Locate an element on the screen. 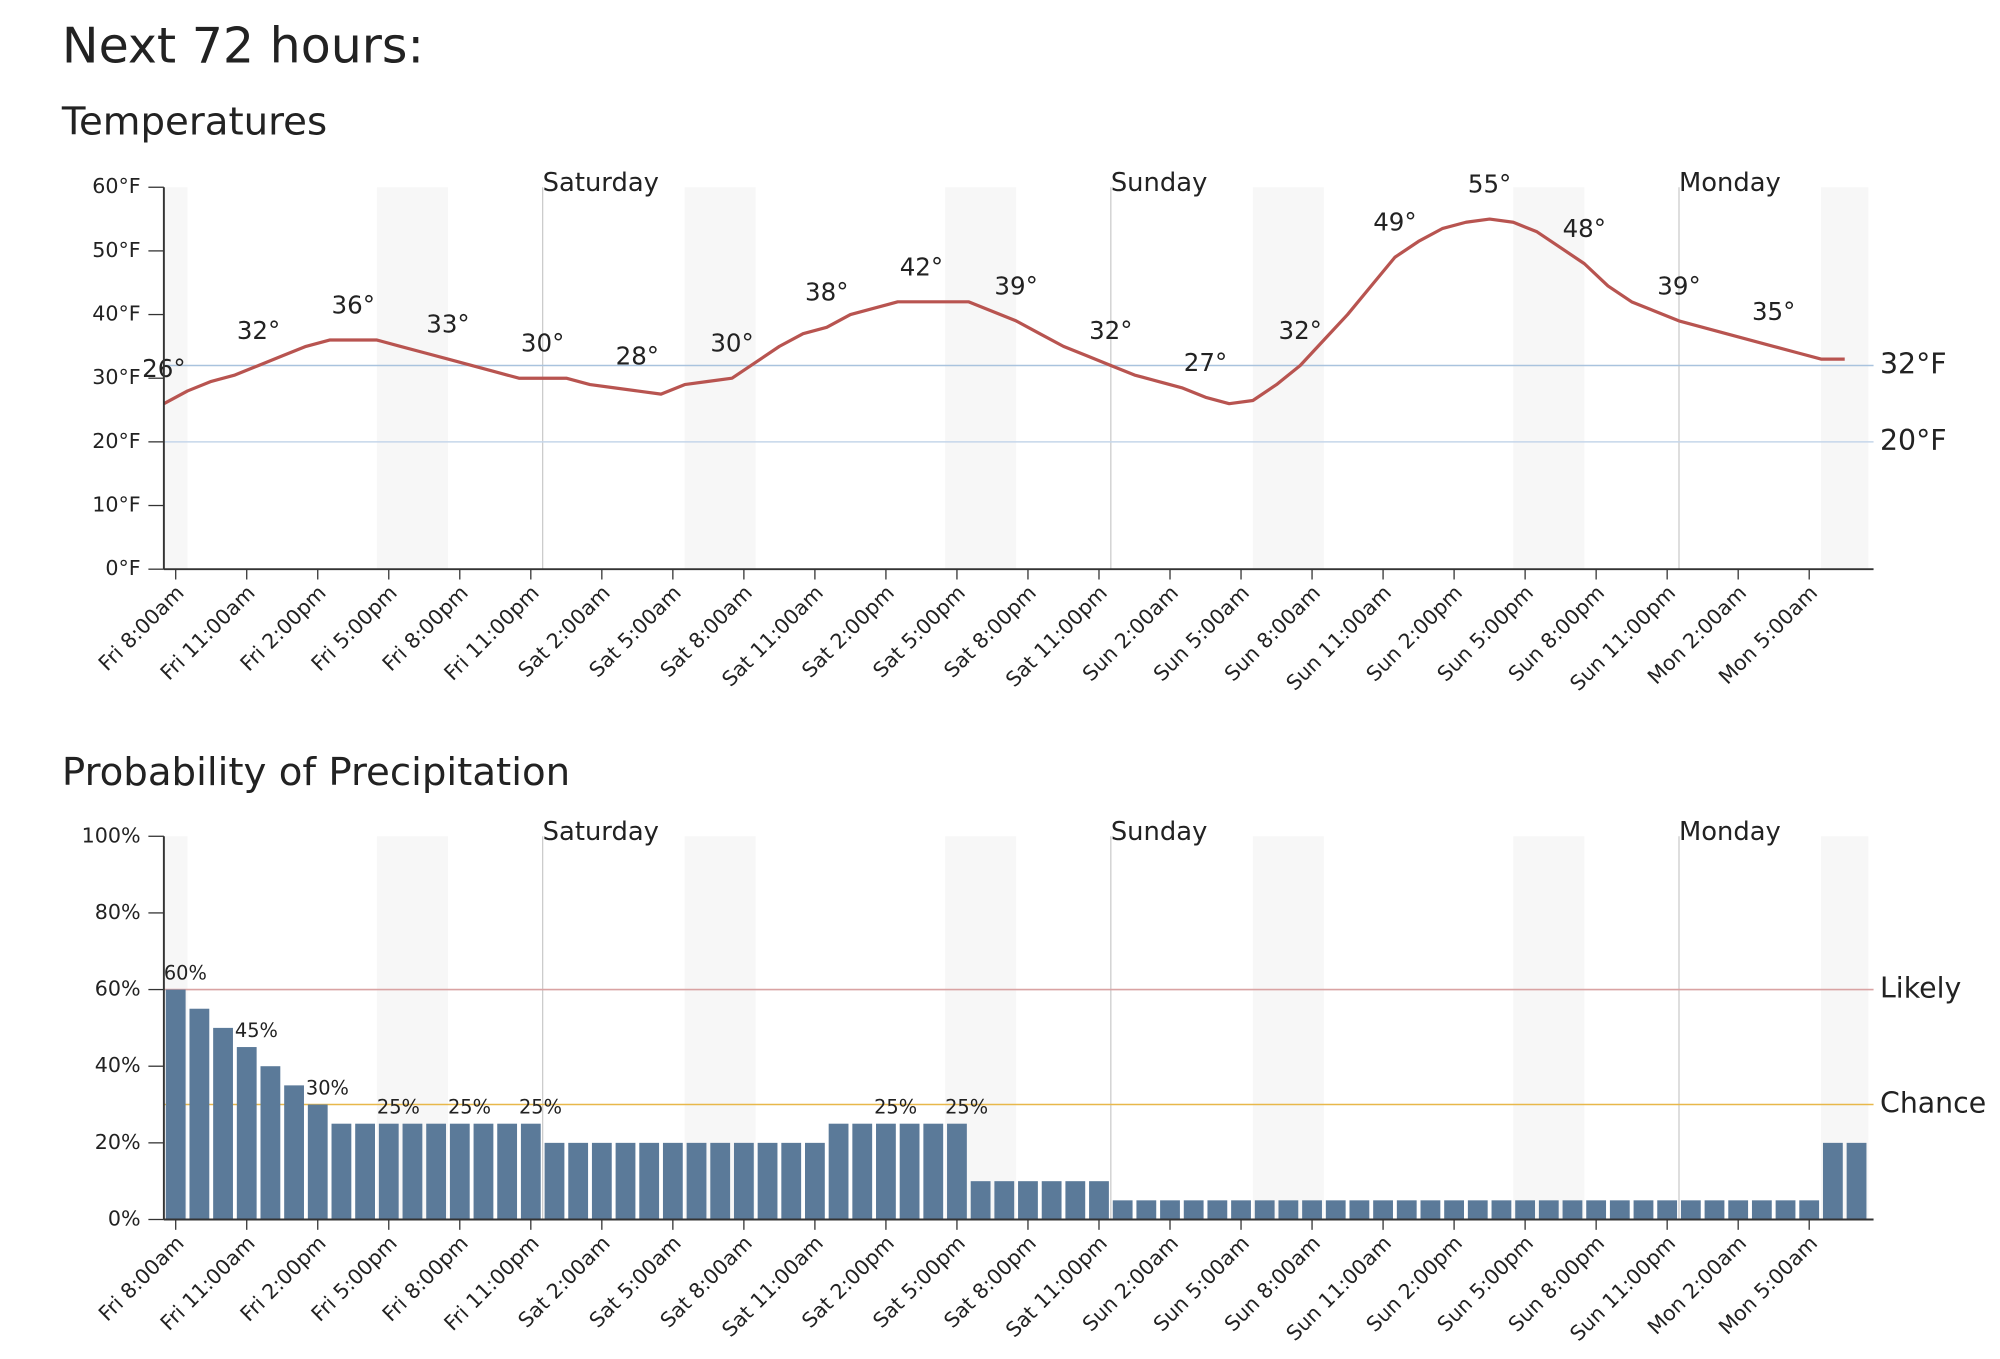 The image size is (2000, 1359). data-label: 30° is located at coordinates (542, 343).